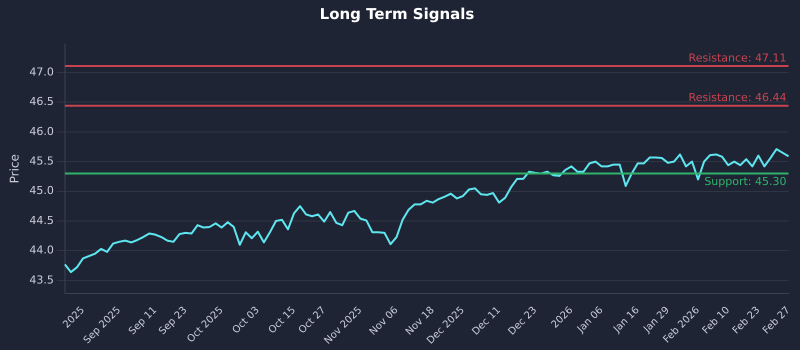  What do you see at coordinates (626, 320) in the screenshot?
I see `x-tick-label: Jan 16` at bounding box center [626, 320].